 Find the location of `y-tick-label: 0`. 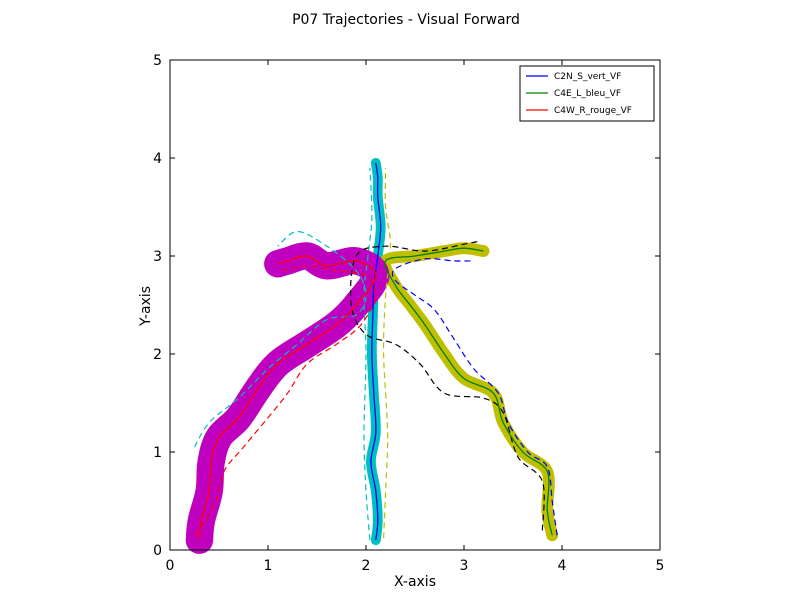

y-tick-label: 0 is located at coordinates (157, 551).